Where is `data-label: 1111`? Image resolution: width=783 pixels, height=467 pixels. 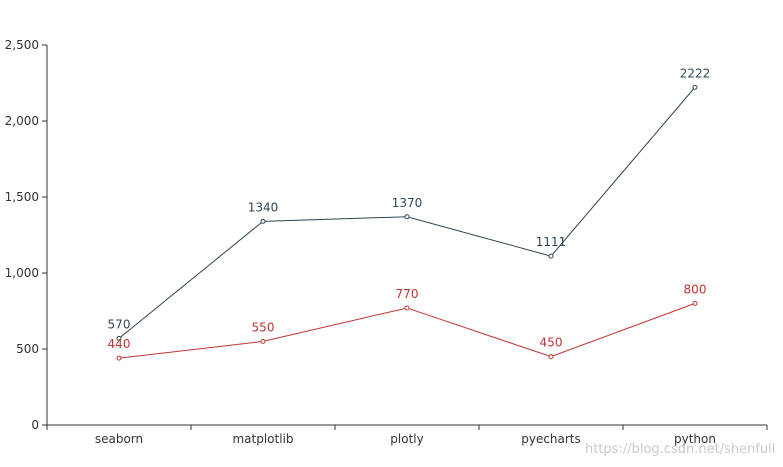 data-label: 1111 is located at coordinates (551, 242).